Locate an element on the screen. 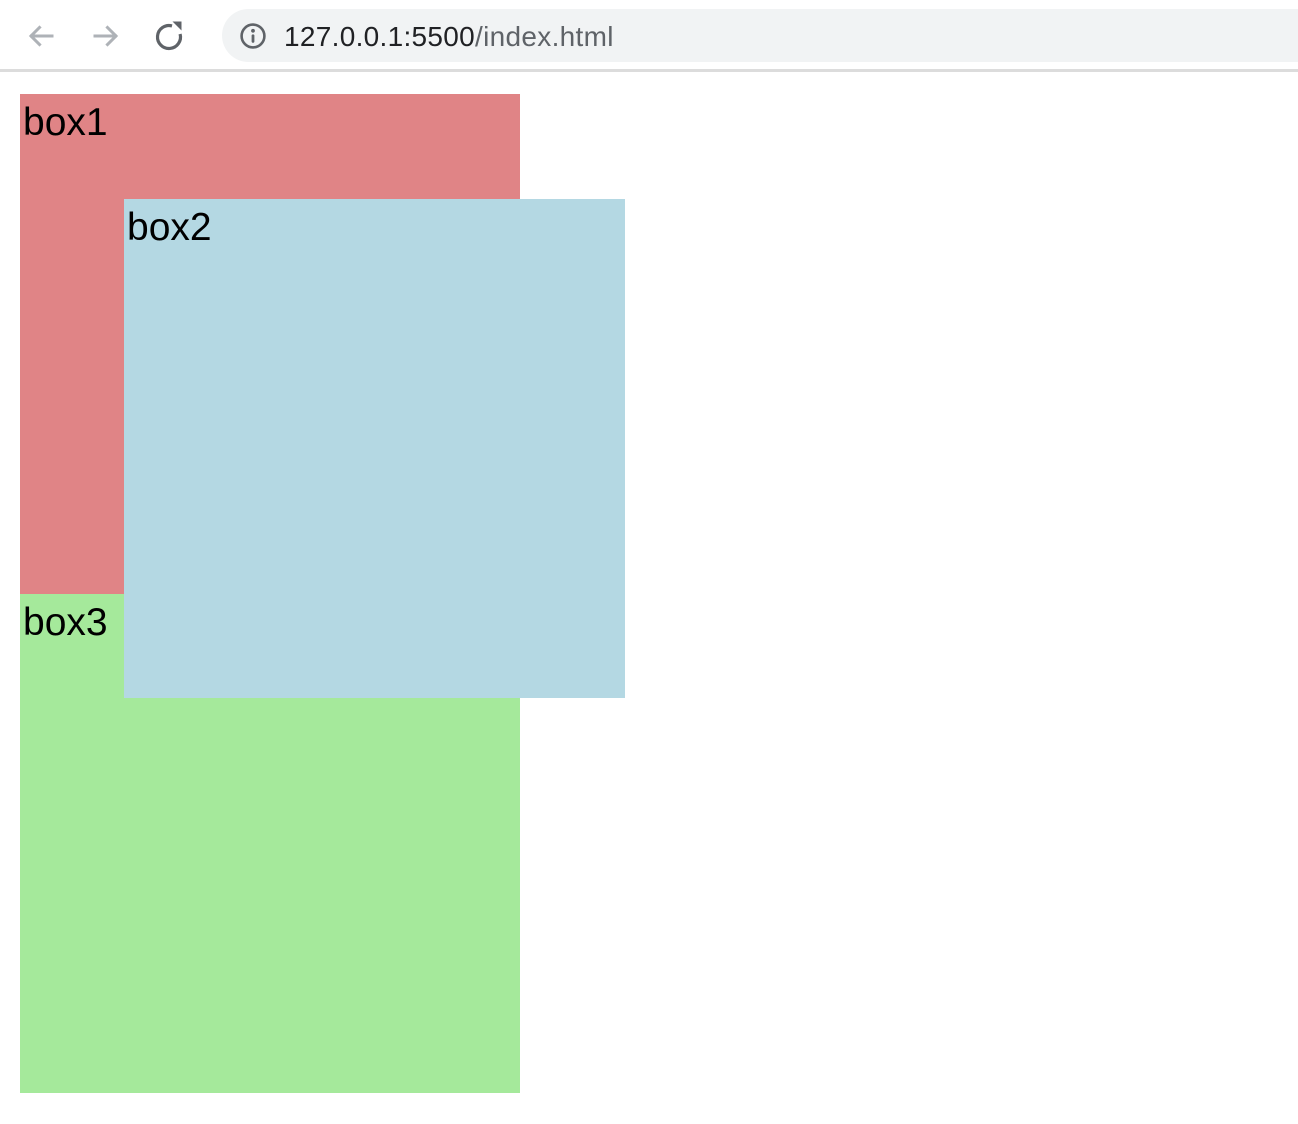 The width and height of the screenshot is (1298, 1124). box2-label: box2 is located at coordinates (169, 227).